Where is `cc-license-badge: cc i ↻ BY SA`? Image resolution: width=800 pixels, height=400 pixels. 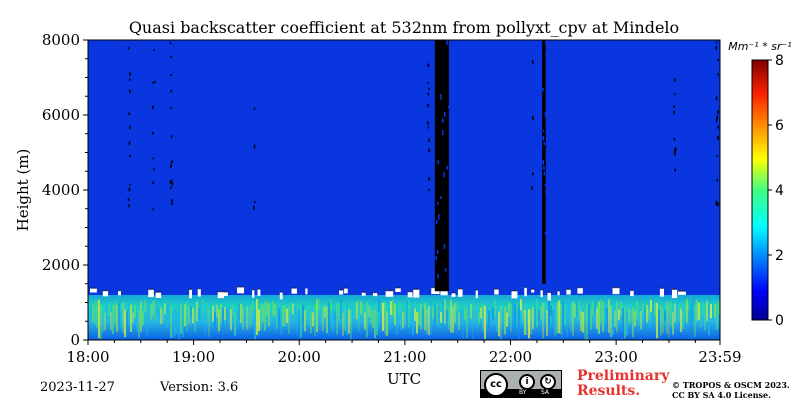
cc-license-badge: cc i ↻ BY SA is located at coordinates (521, 384).